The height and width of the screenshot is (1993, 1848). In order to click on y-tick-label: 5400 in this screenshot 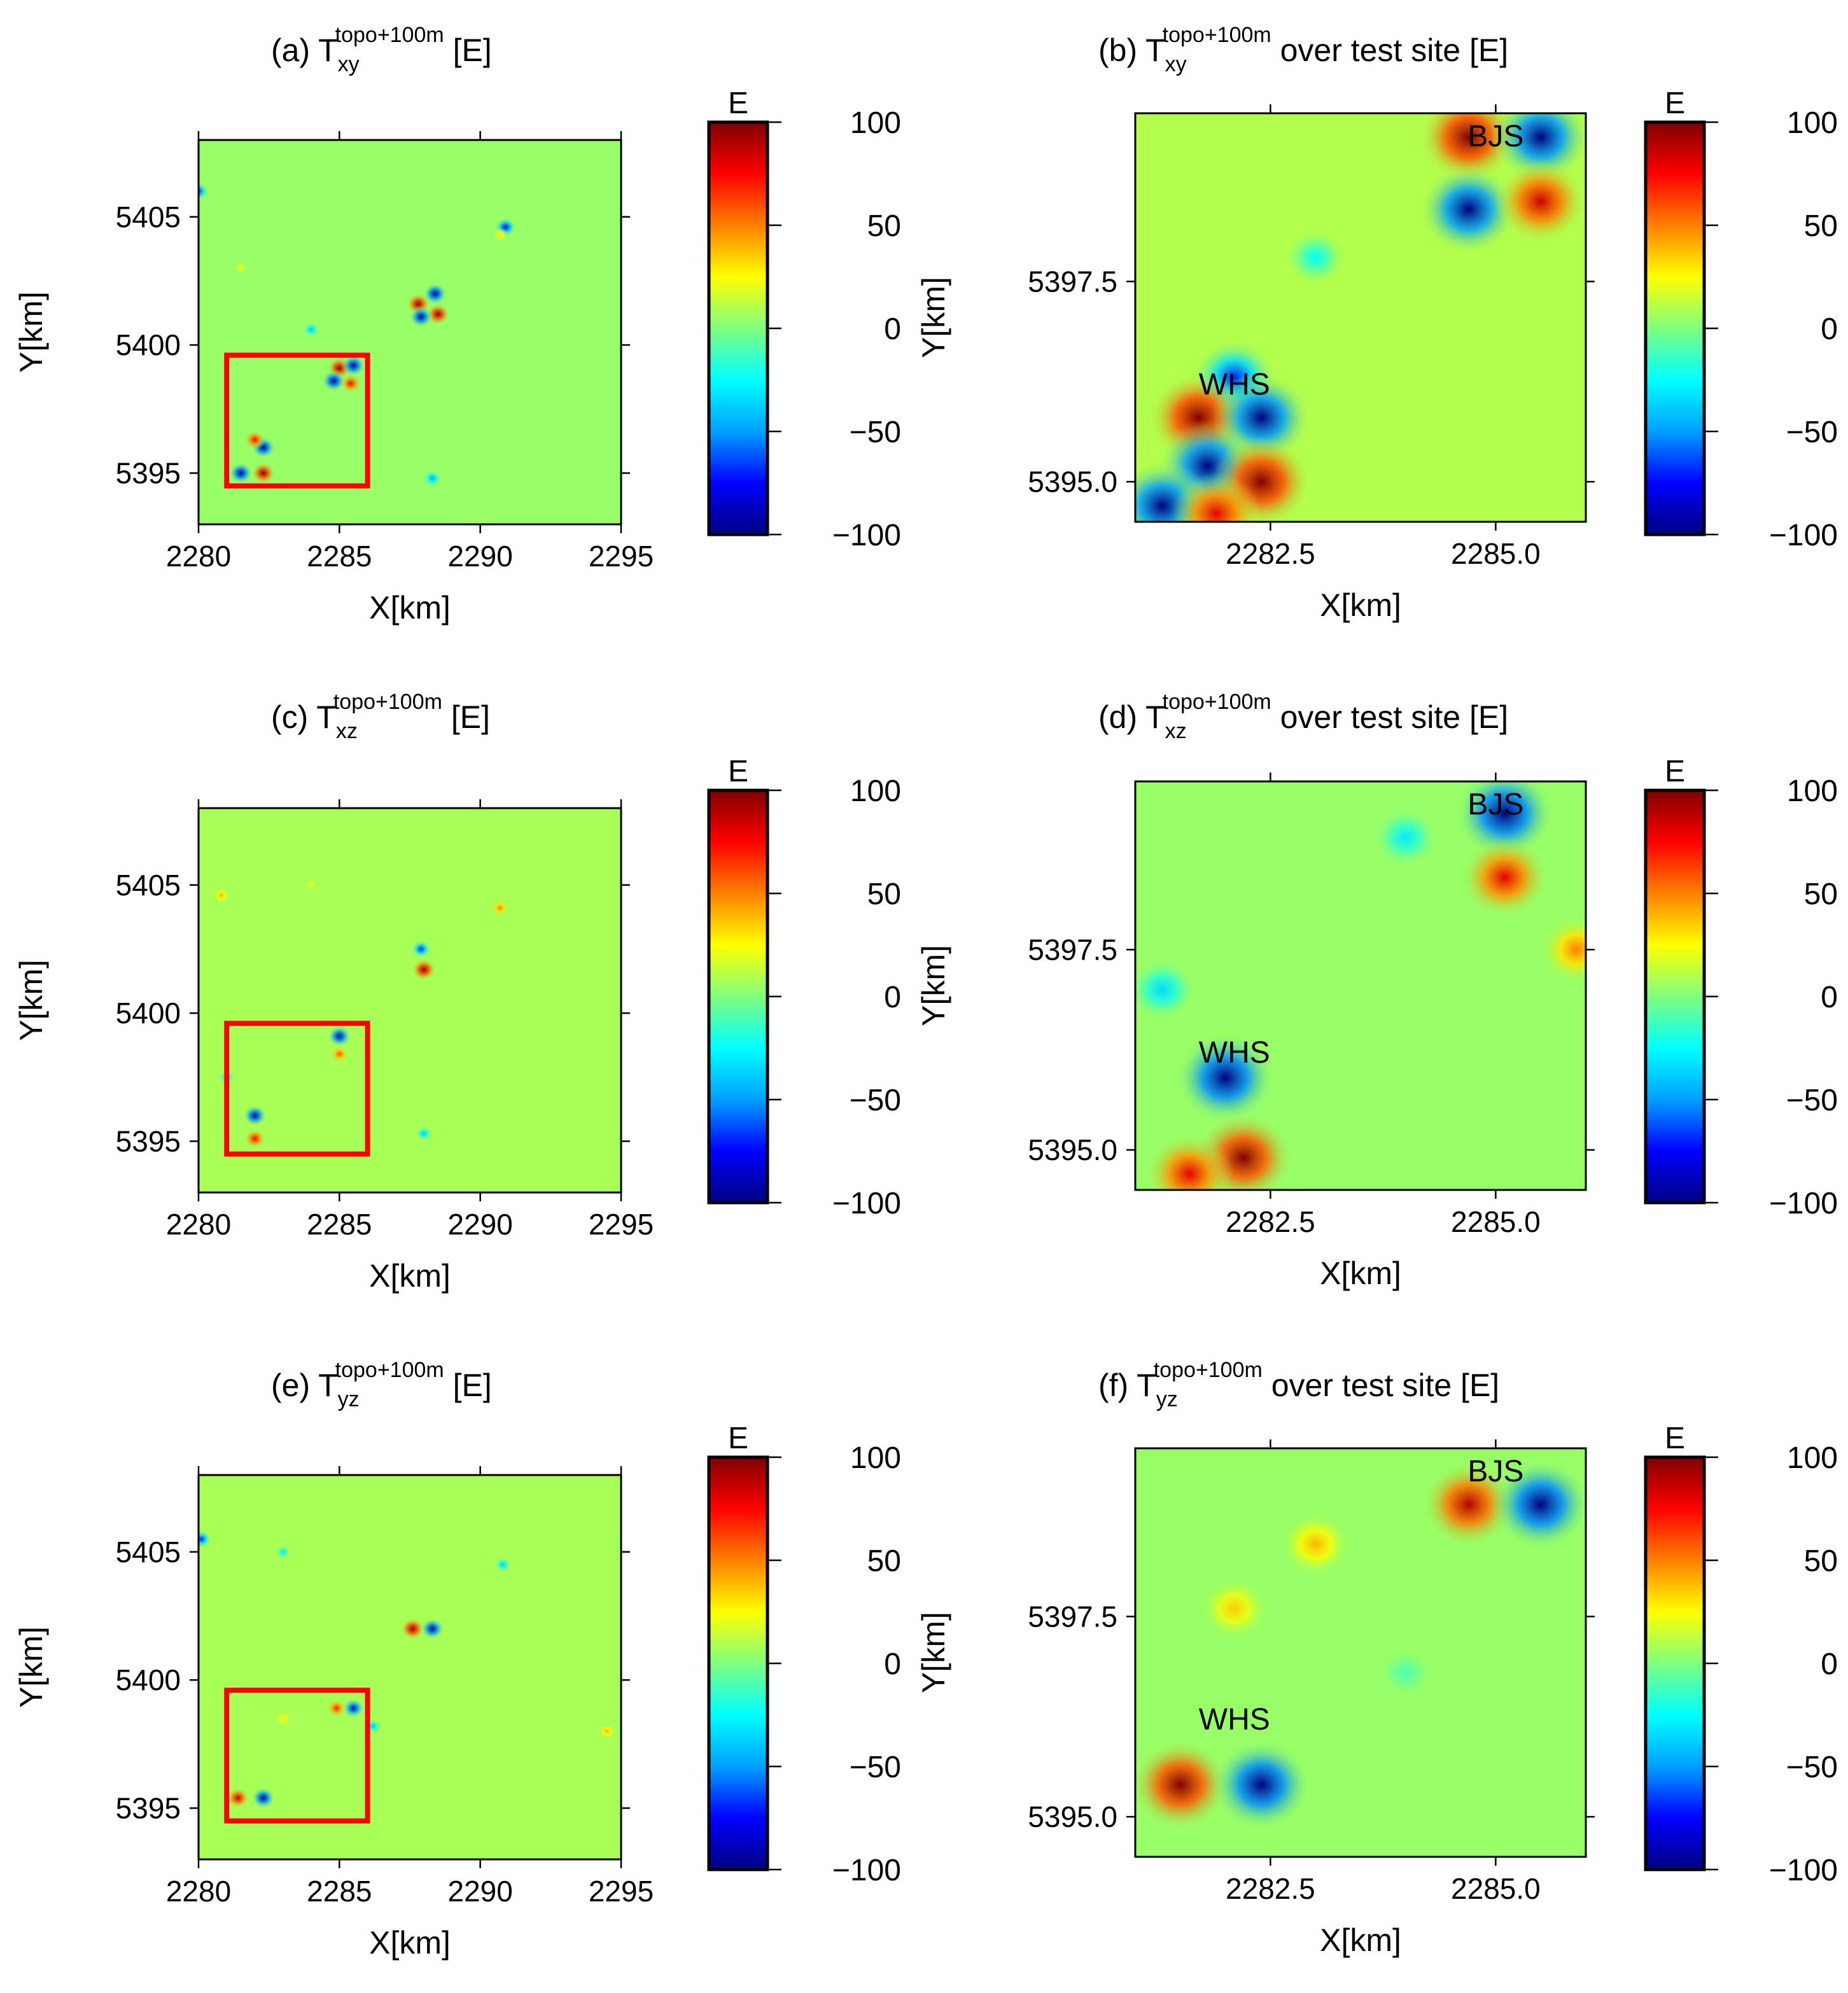, I will do `click(148, 1679)`.